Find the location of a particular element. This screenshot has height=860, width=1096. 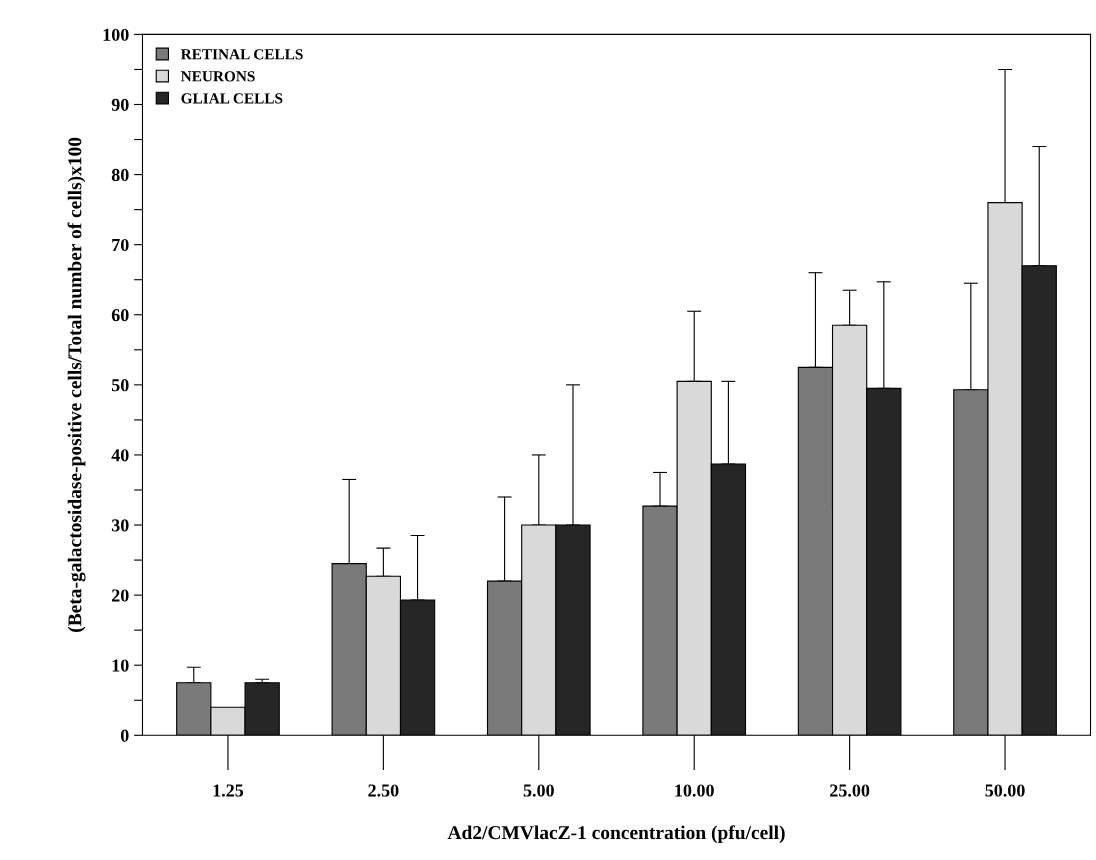

legend-label: RETINAL CELLS is located at coordinates (241, 54).